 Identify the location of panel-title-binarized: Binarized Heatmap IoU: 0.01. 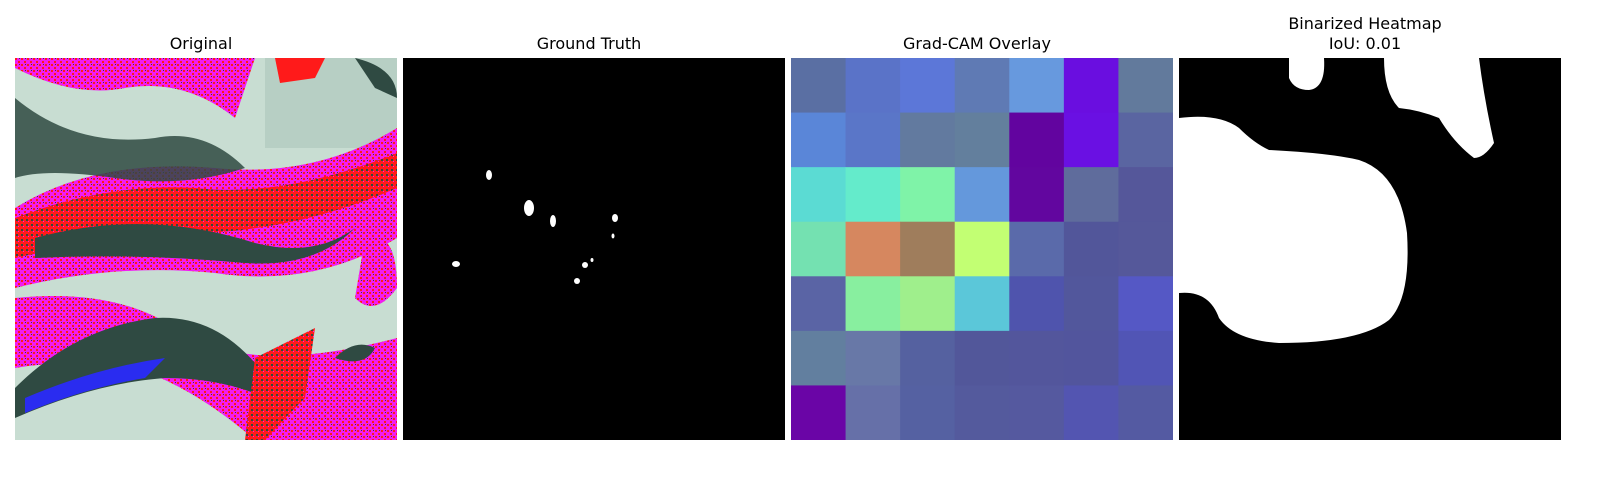
(1365, 34).